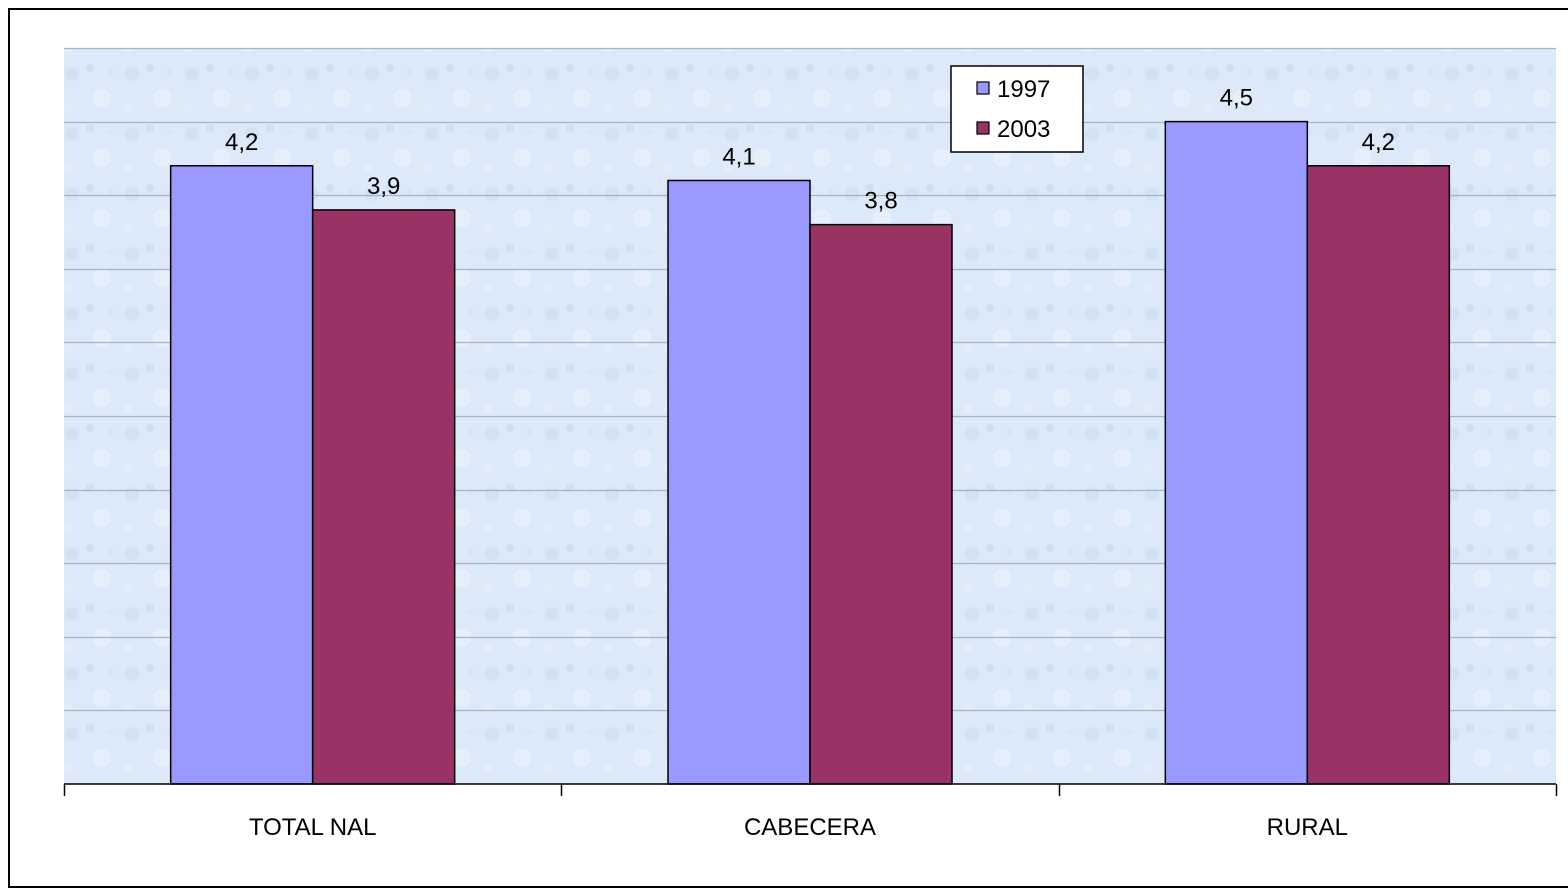 The image size is (1568, 888). What do you see at coordinates (810, 150) in the screenshot?
I see `data-labels: 4,2 3,9 4,1 3,8 4,5 4,2` at bounding box center [810, 150].